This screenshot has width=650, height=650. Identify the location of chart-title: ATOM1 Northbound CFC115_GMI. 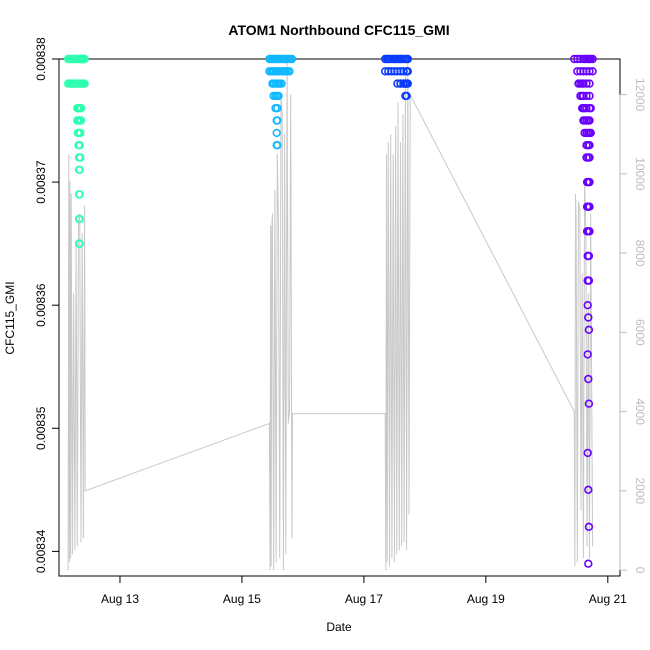
(338, 30).